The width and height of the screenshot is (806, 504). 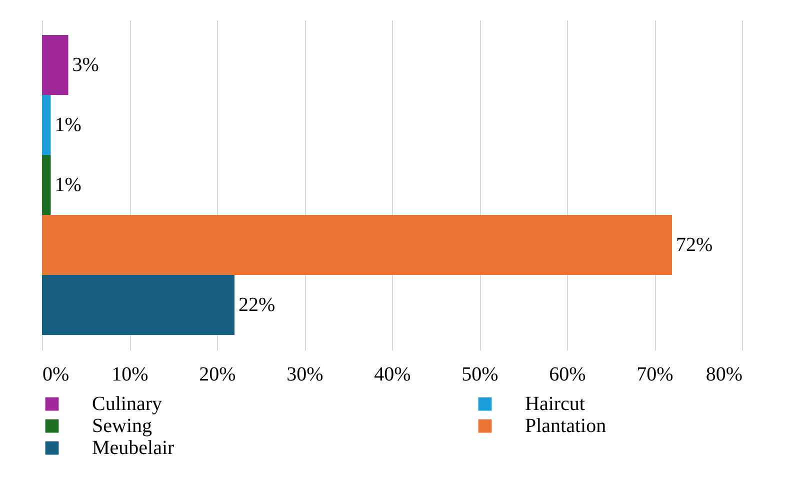 I want to click on x-tick-label: 30%, so click(x=305, y=375).